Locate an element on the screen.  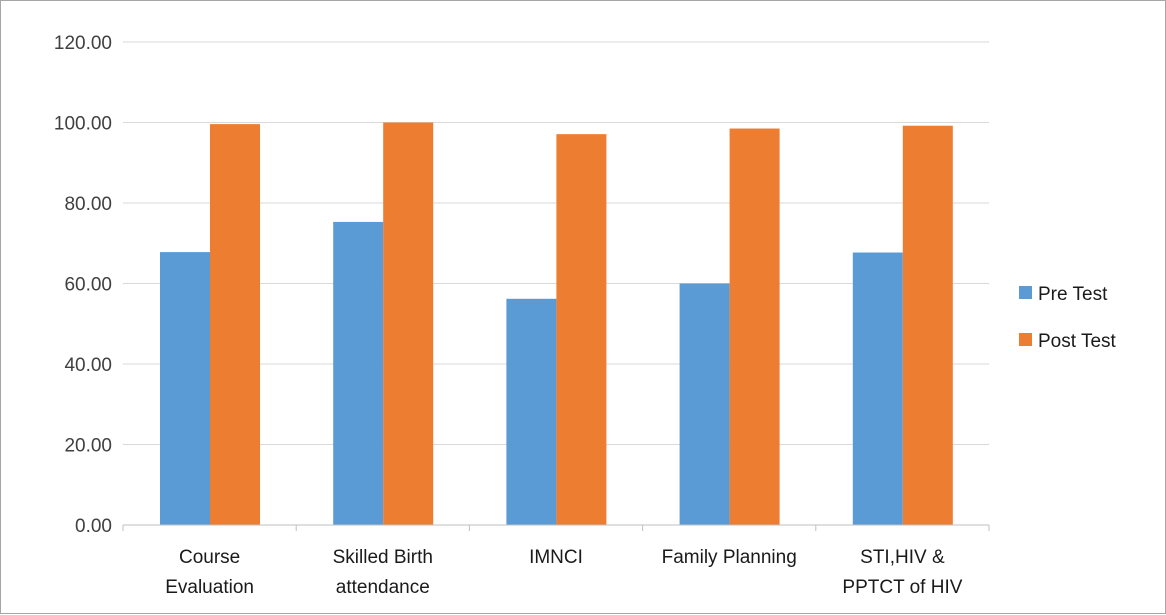
y-tick-label: 60.00 is located at coordinates (88, 285).